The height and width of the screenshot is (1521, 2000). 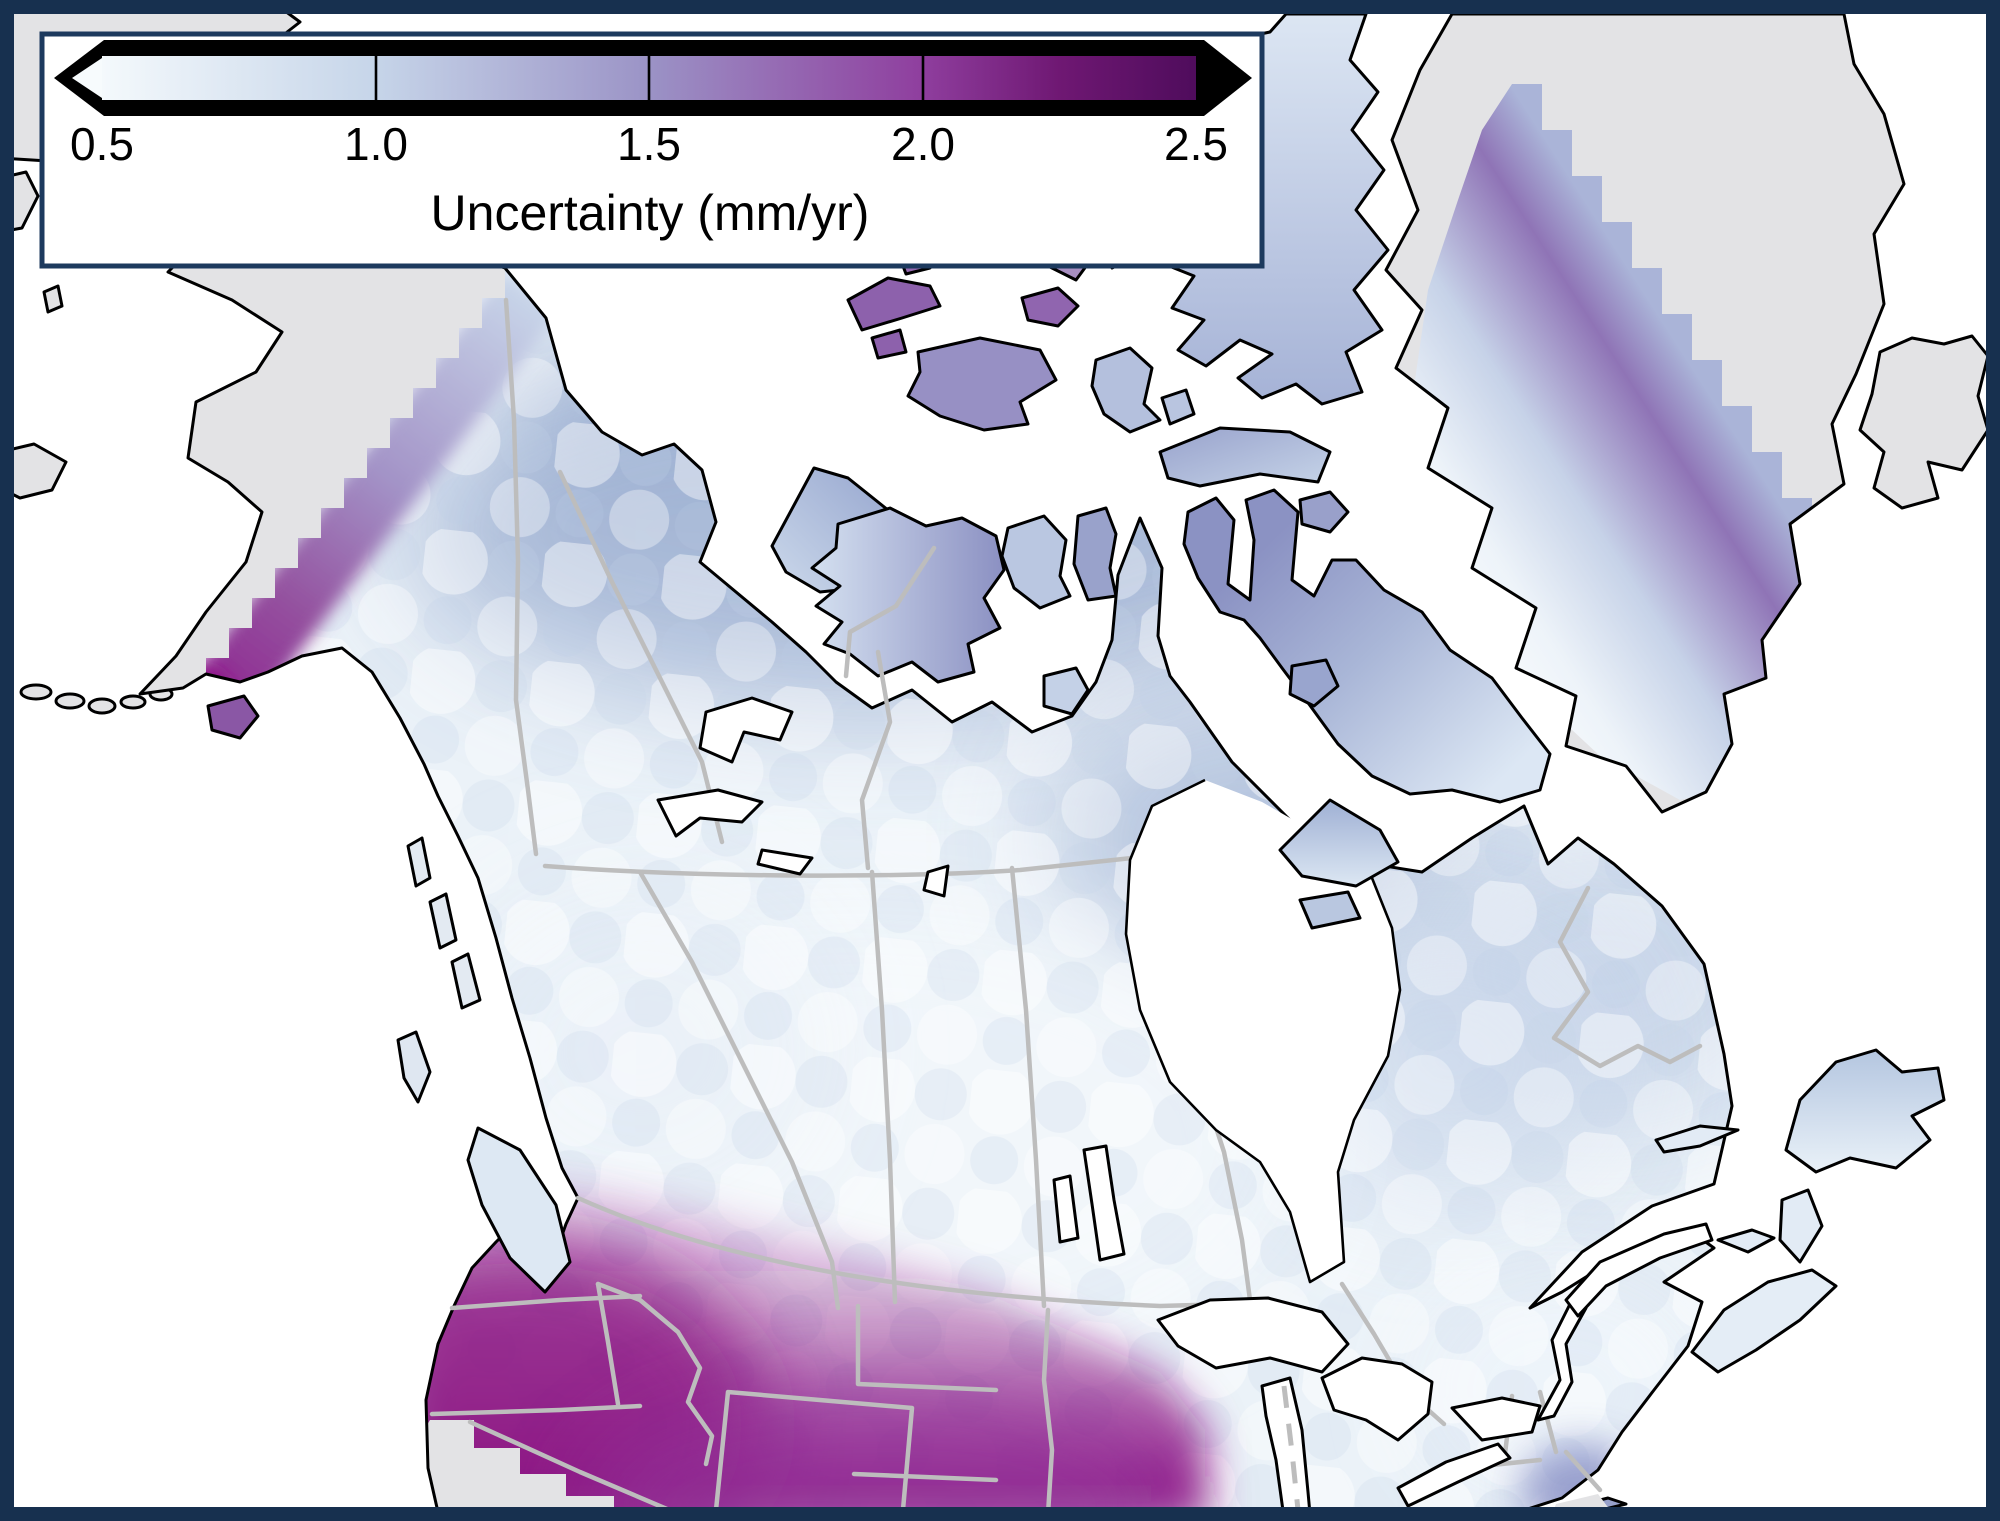 I want to click on eglinton-island, so click(x=889, y=344).